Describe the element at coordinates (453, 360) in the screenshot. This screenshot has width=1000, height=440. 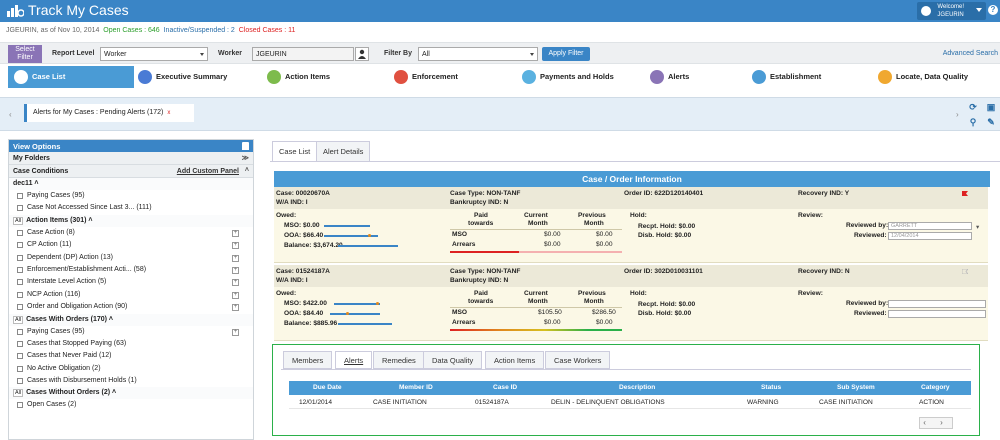
I see `tab-data-quality: Data Quality` at that location.